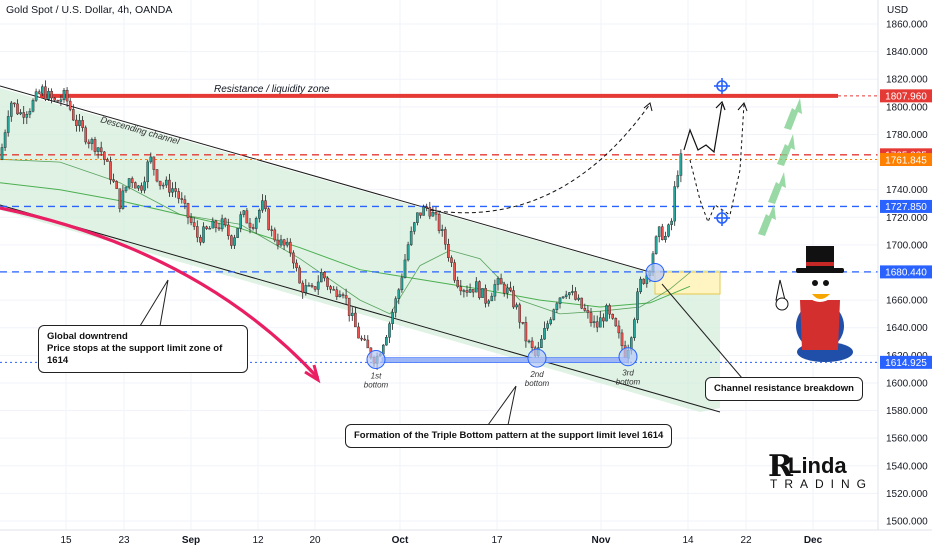  I want to click on mascot-illustration, so click(814, 304).